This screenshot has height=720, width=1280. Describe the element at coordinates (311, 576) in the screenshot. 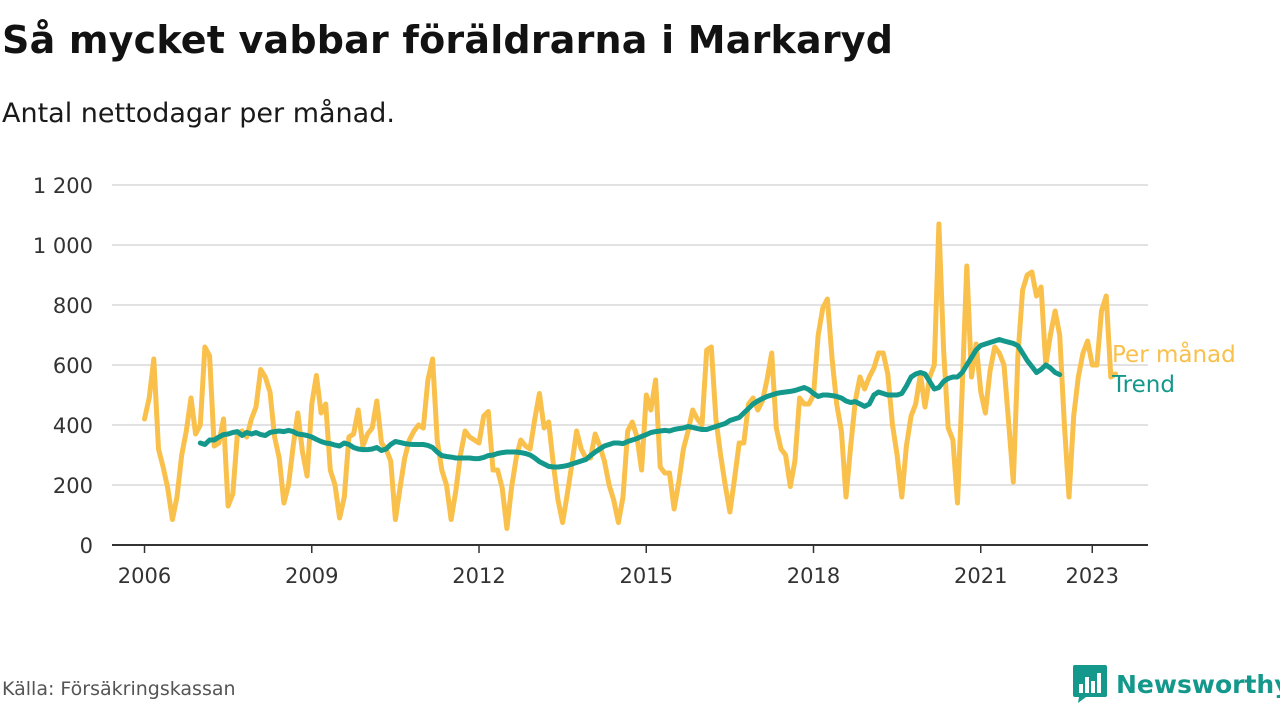

I see `x-tick-label: 2009` at that location.